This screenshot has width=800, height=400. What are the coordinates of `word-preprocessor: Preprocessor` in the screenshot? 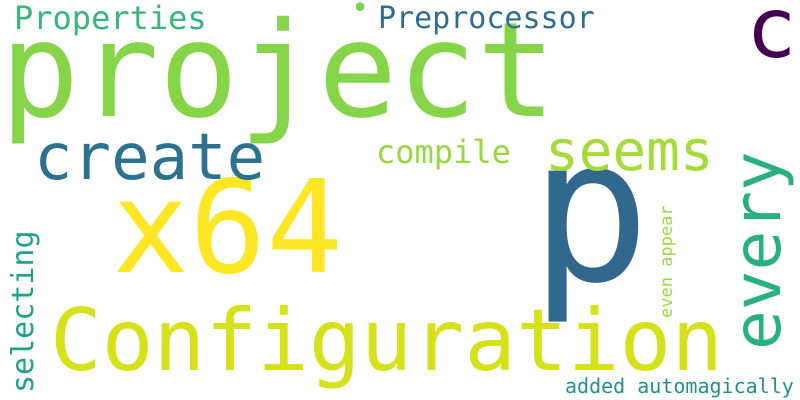 It's located at (486, 18).